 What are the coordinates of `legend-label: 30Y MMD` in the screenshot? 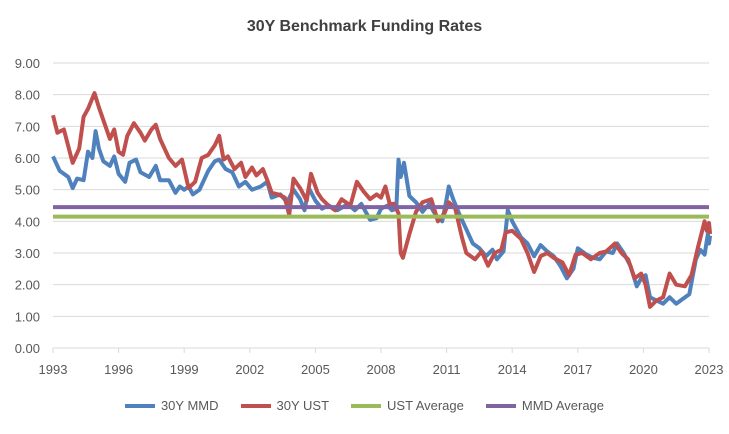 It's located at (189, 405).